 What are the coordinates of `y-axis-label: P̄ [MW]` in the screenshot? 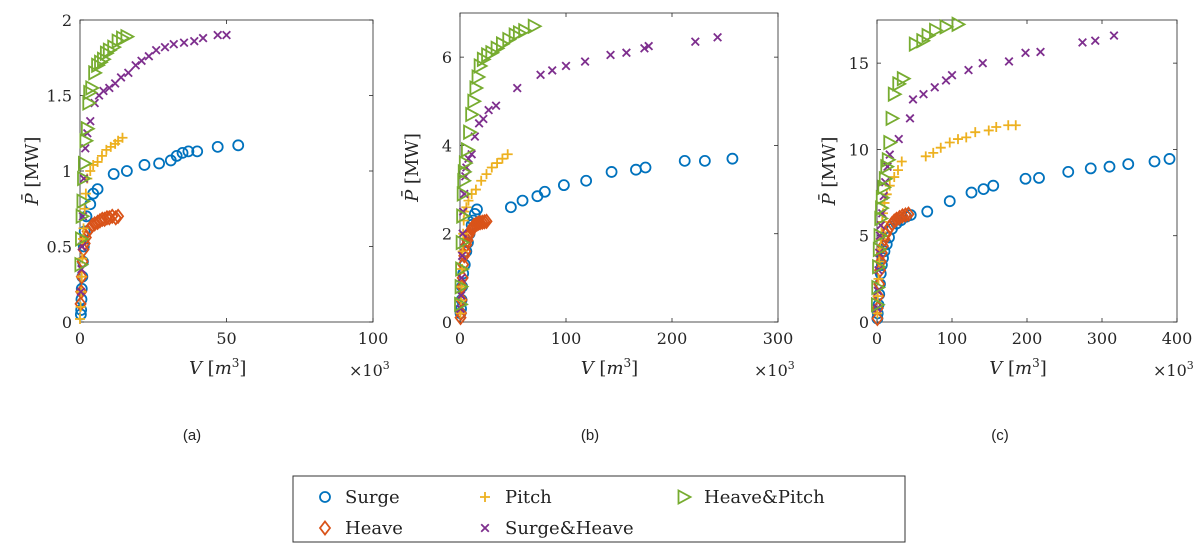 It's located at (828, 172).